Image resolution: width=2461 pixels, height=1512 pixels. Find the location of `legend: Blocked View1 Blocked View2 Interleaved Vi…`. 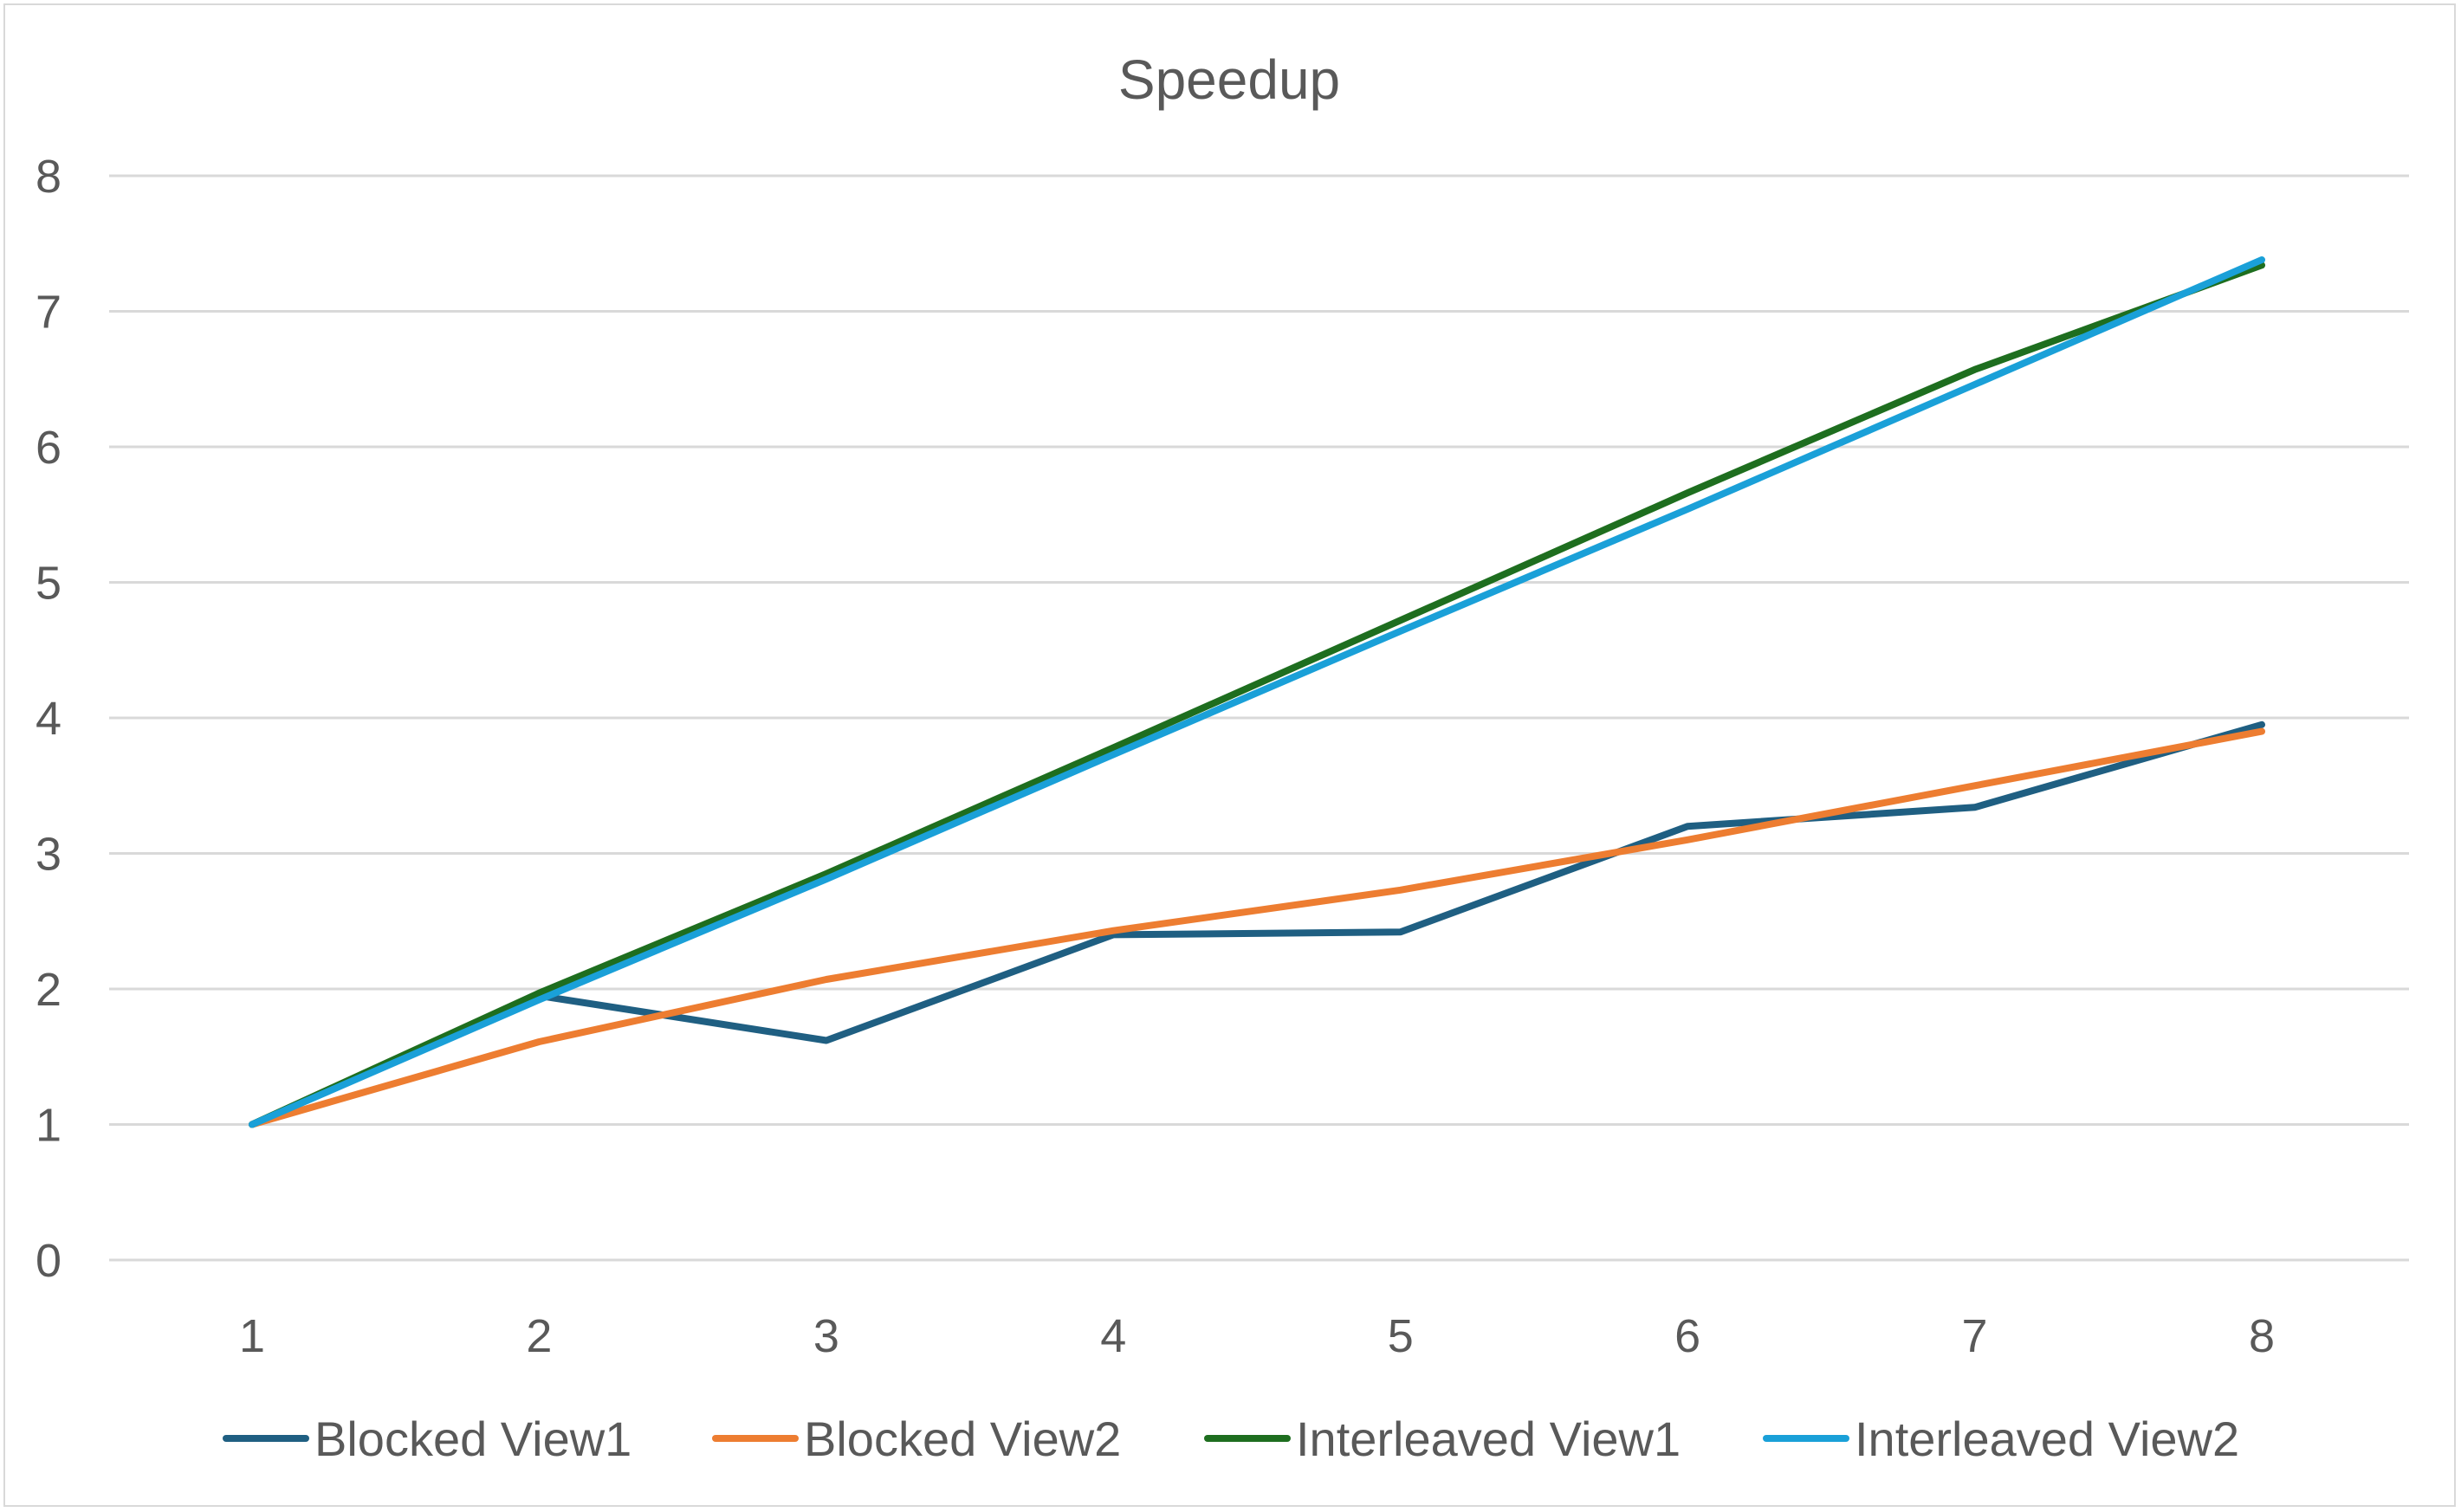

legend: Blocked View1 Blocked View2 Interleaved Vi… is located at coordinates (1231, 1439).